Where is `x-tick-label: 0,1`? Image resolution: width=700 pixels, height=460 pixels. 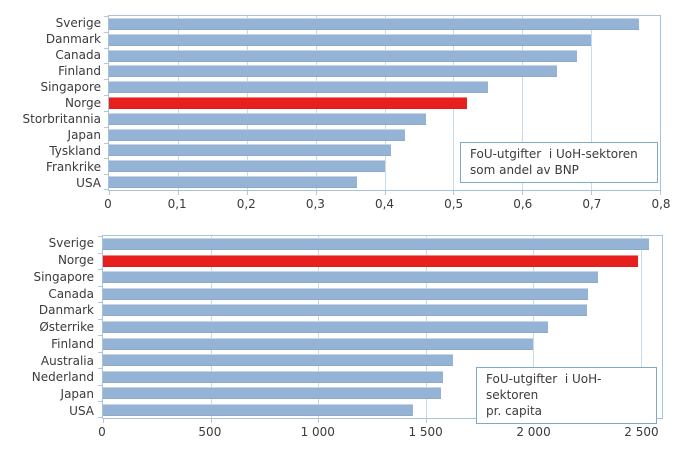 x-tick-label: 0,1 is located at coordinates (177, 204).